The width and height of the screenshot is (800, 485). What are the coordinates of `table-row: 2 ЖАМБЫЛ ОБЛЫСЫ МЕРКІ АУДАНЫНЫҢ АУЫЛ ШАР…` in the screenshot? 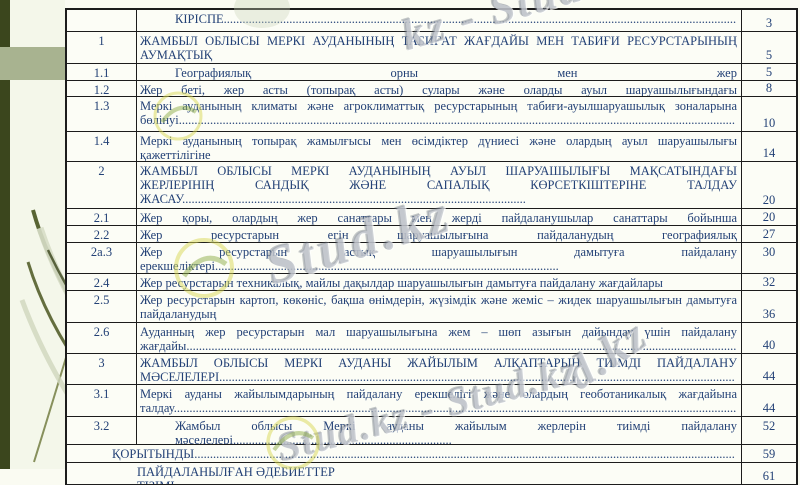 It's located at (431, 185).